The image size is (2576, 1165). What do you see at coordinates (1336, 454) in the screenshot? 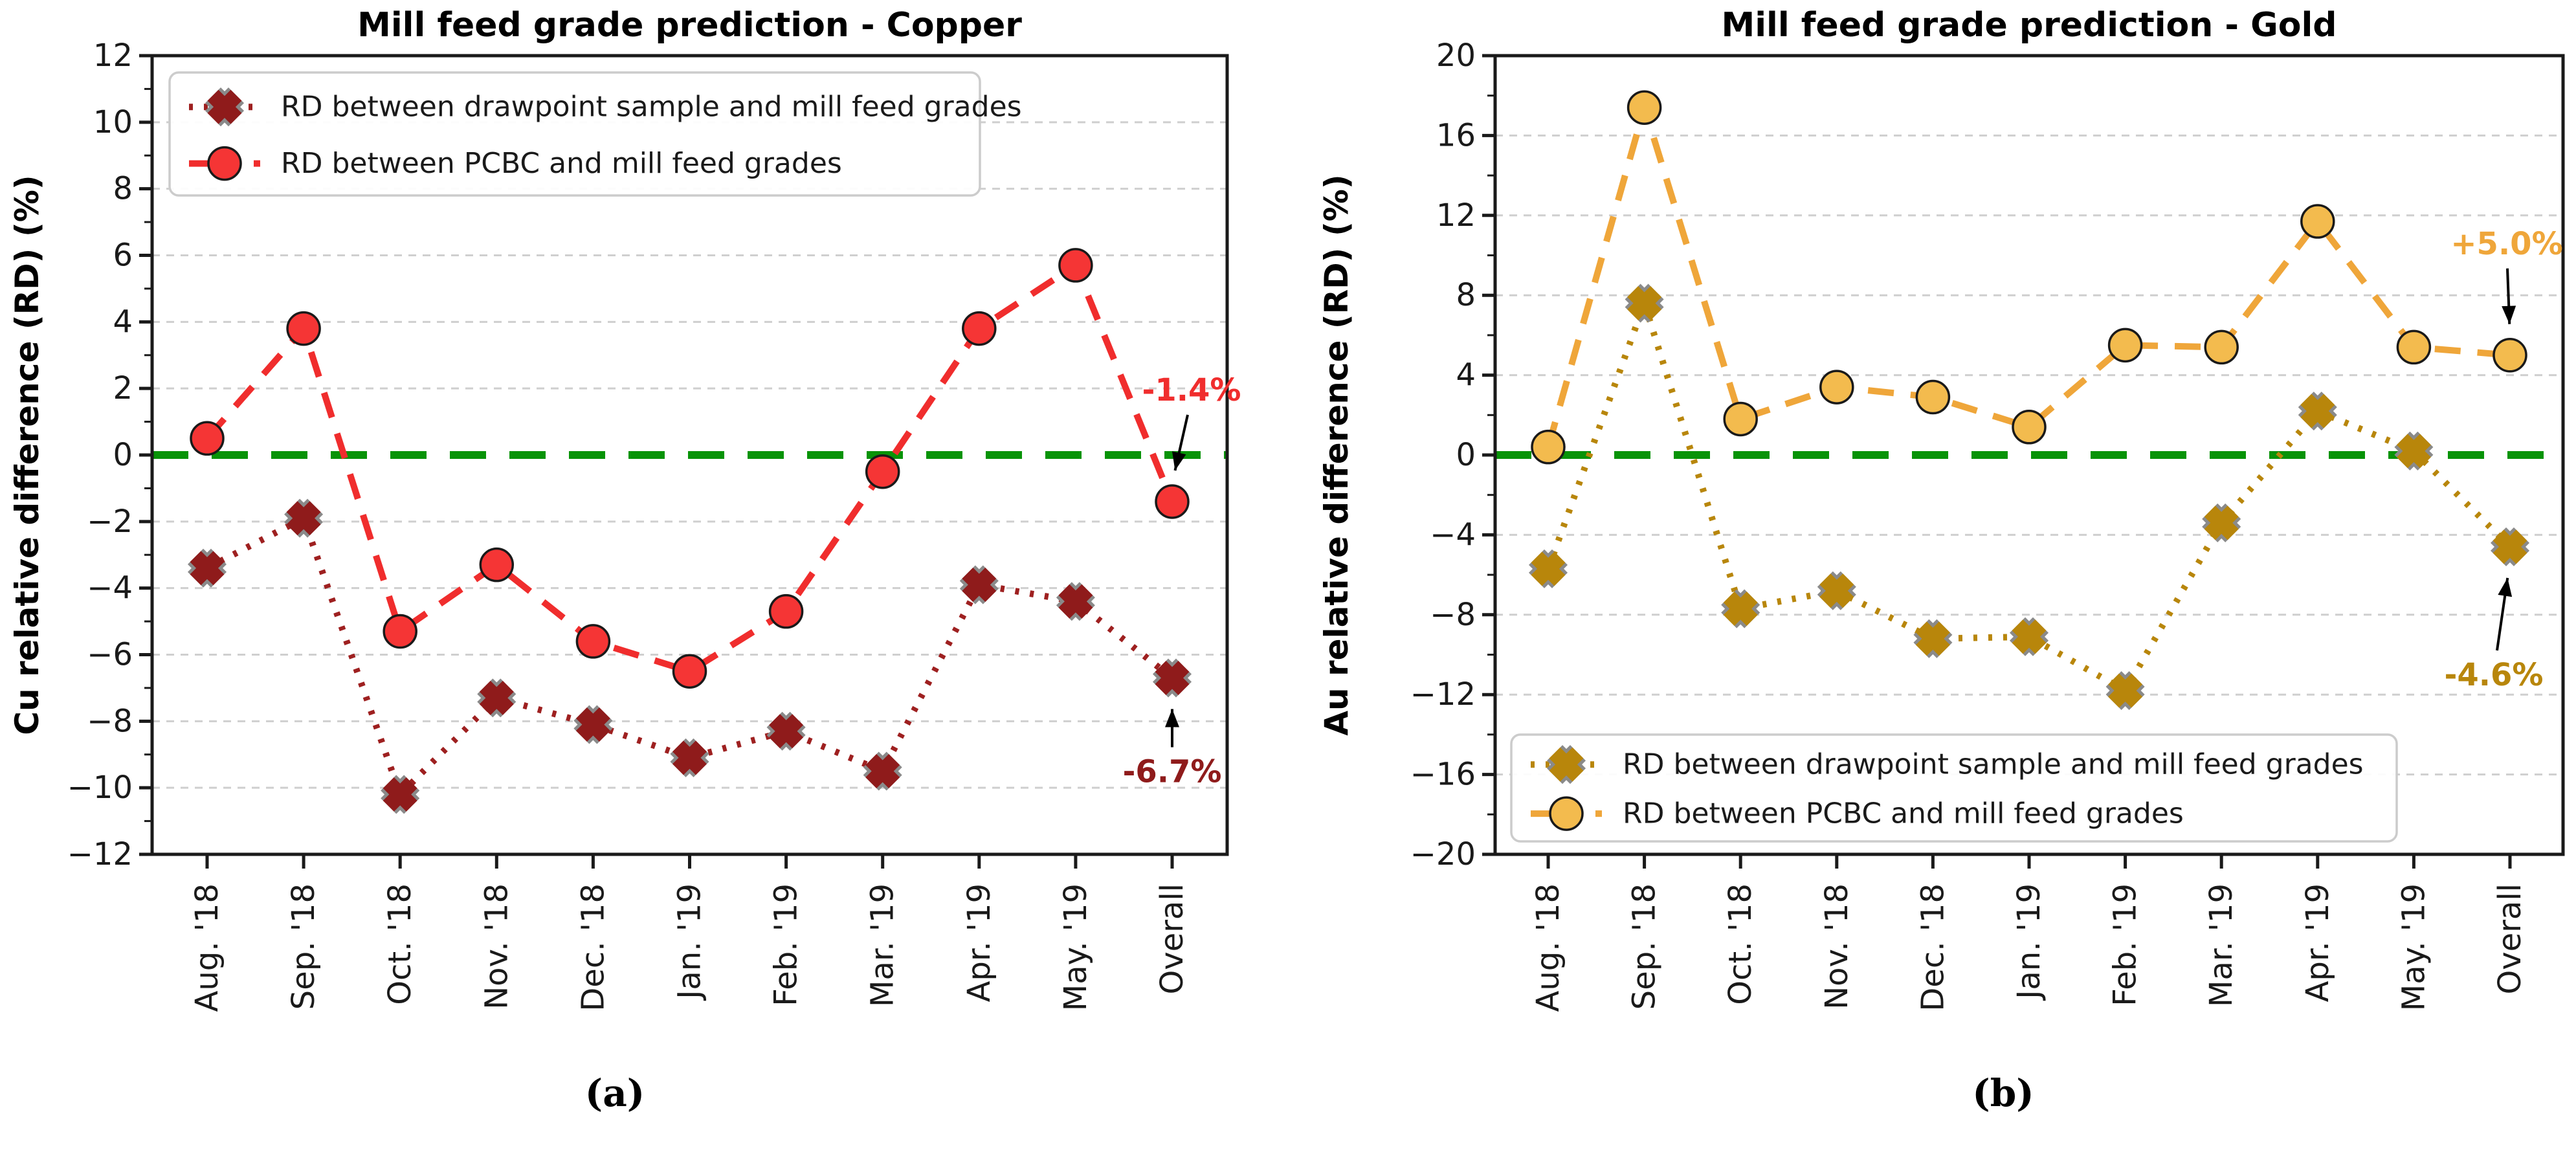
I see `y-axis-label: Au relative difference (RD) (%)` at bounding box center [1336, 454].